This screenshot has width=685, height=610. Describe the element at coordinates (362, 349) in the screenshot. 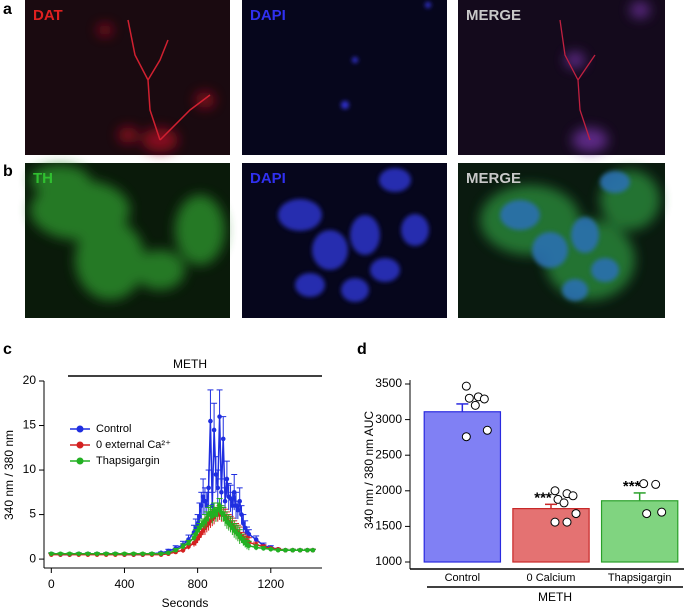

I see `panel-label: d` at that location.